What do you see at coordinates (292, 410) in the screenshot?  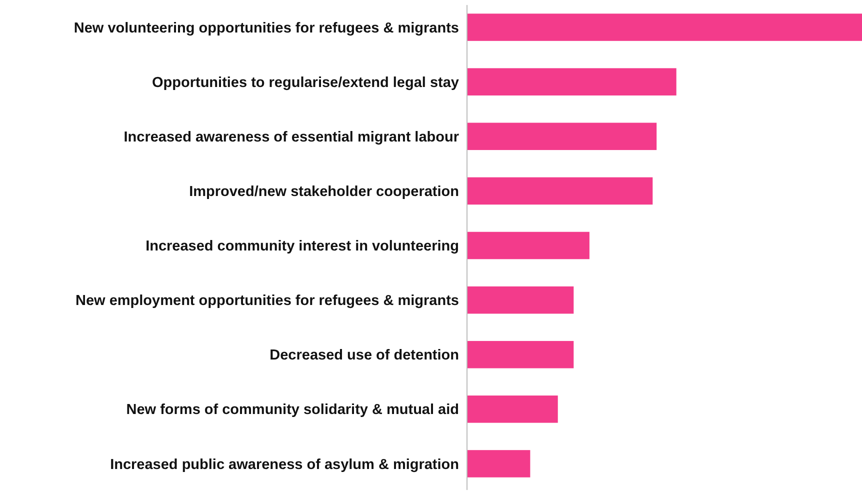 I see `y-tick-label: New forms of community solidarity & mutual aid` at bounding box center [292, 410].